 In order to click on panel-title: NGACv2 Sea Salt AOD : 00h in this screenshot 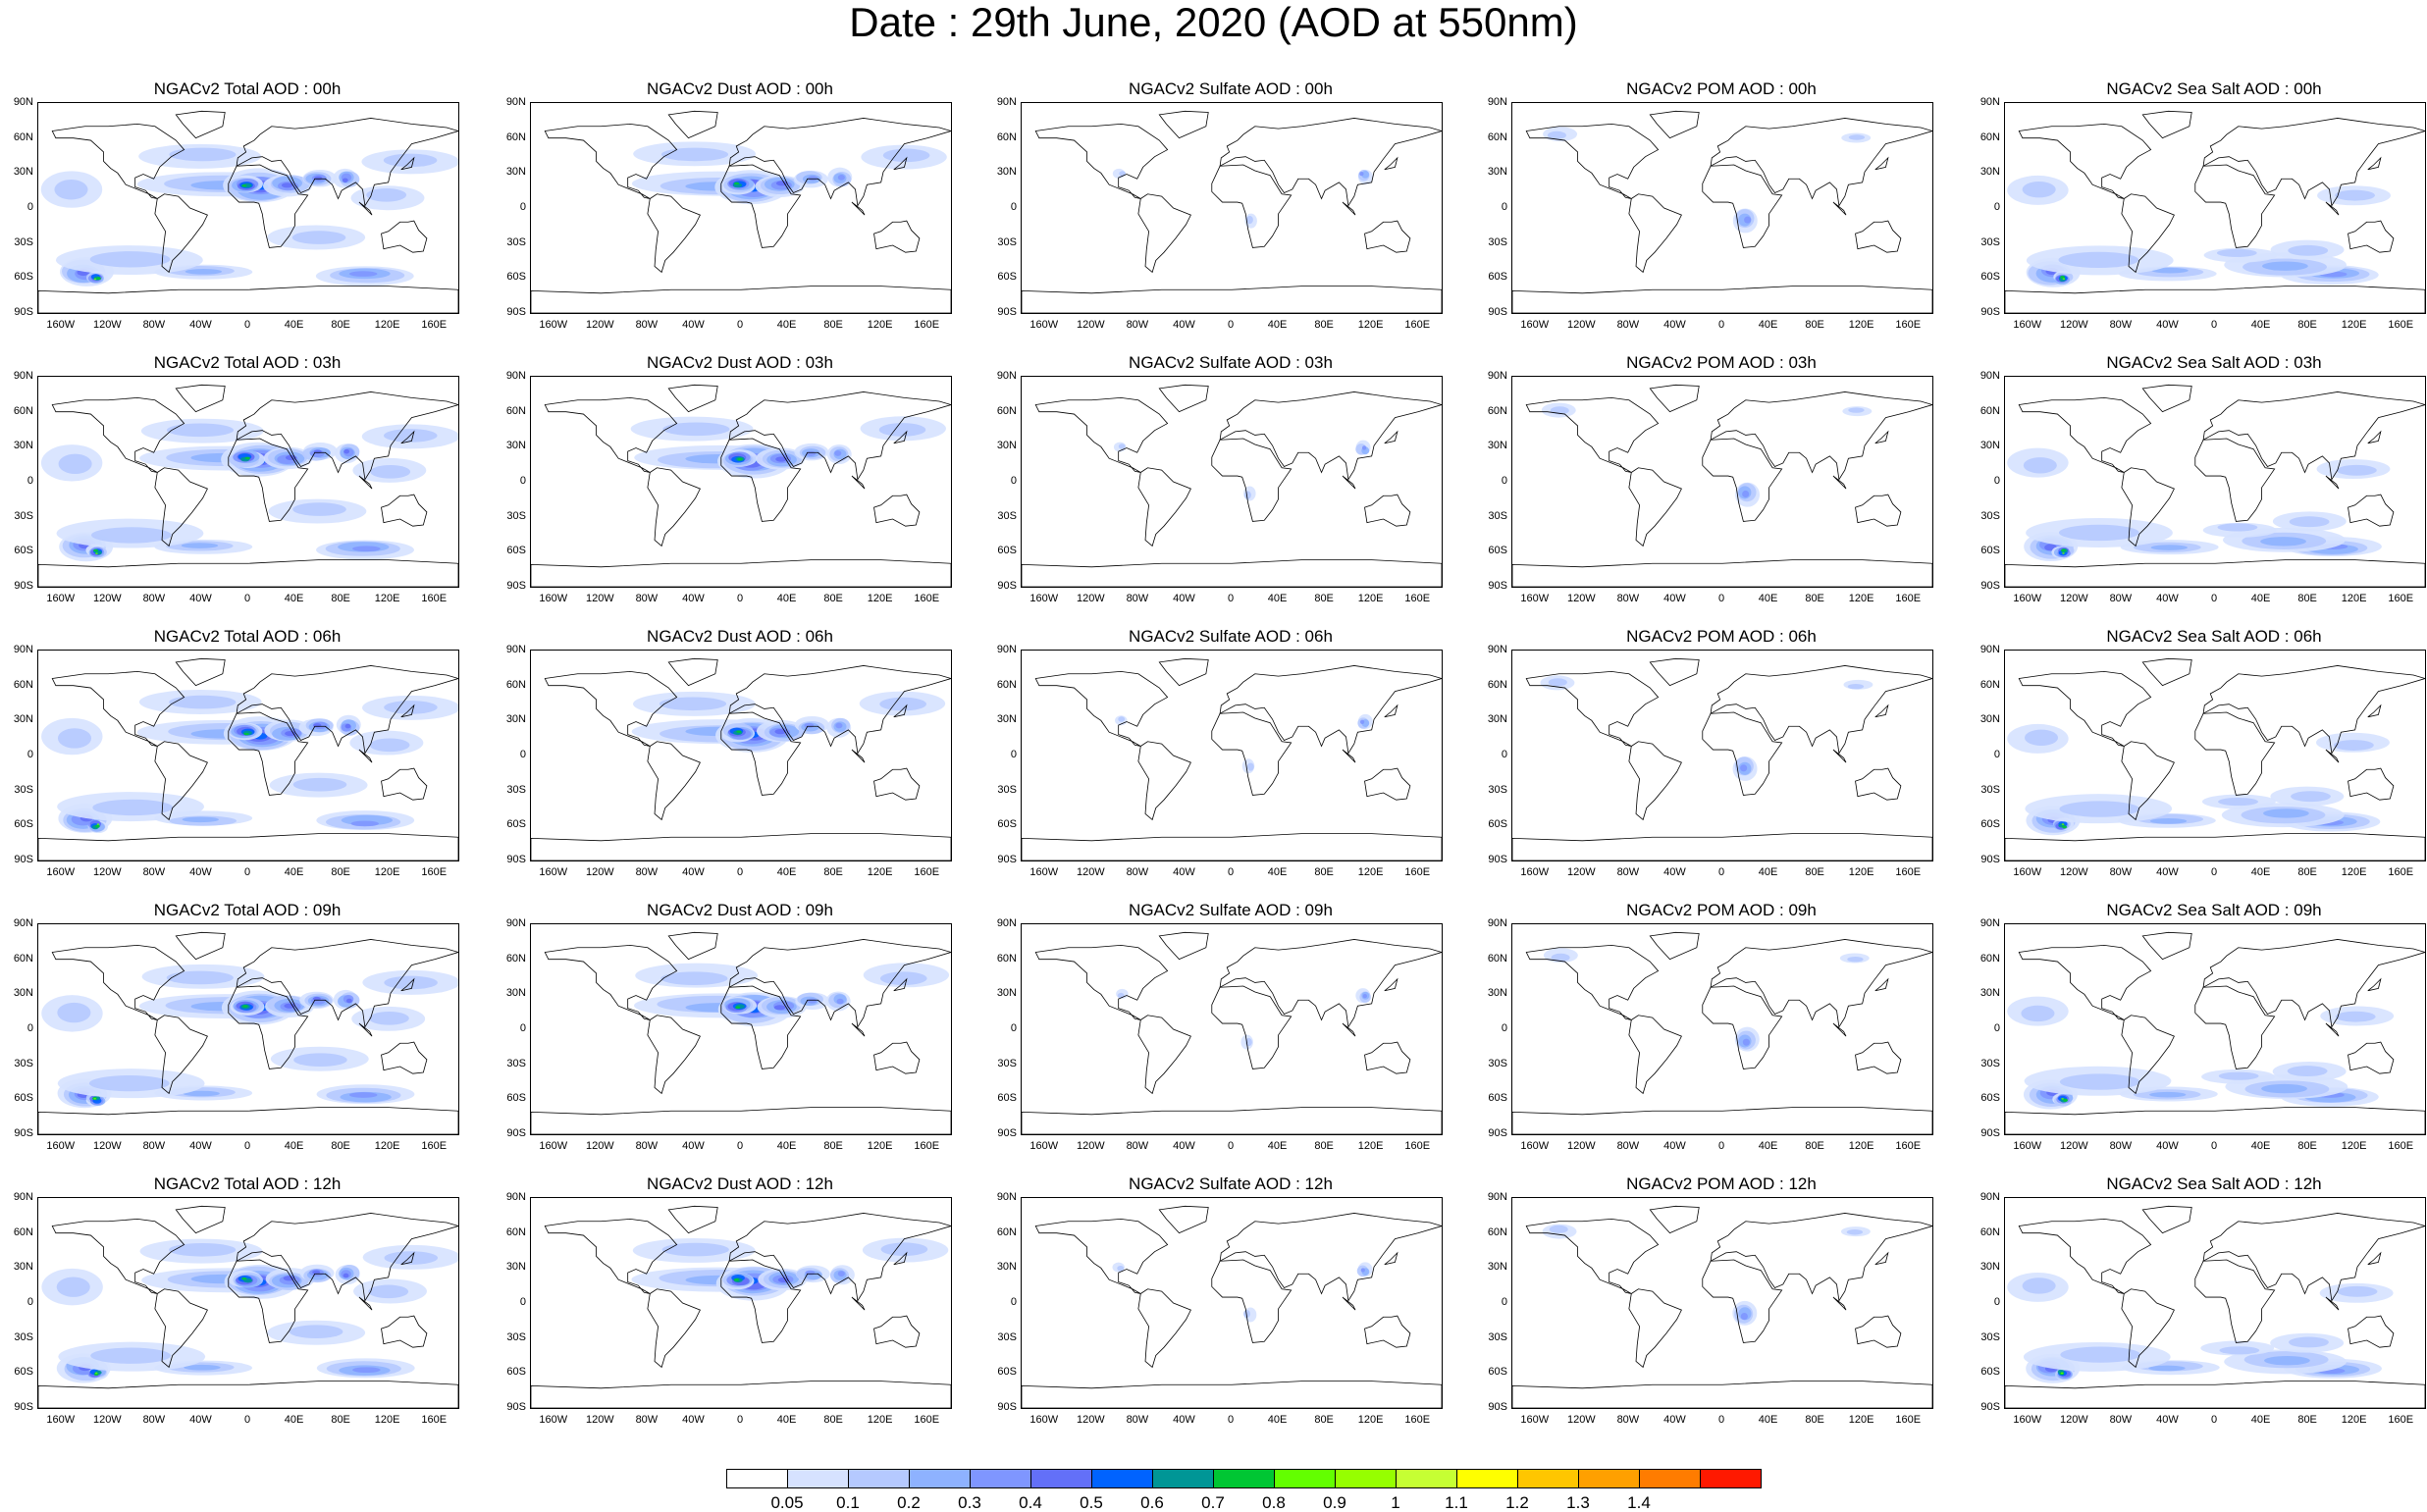, I will do `click(2214, 88)`.